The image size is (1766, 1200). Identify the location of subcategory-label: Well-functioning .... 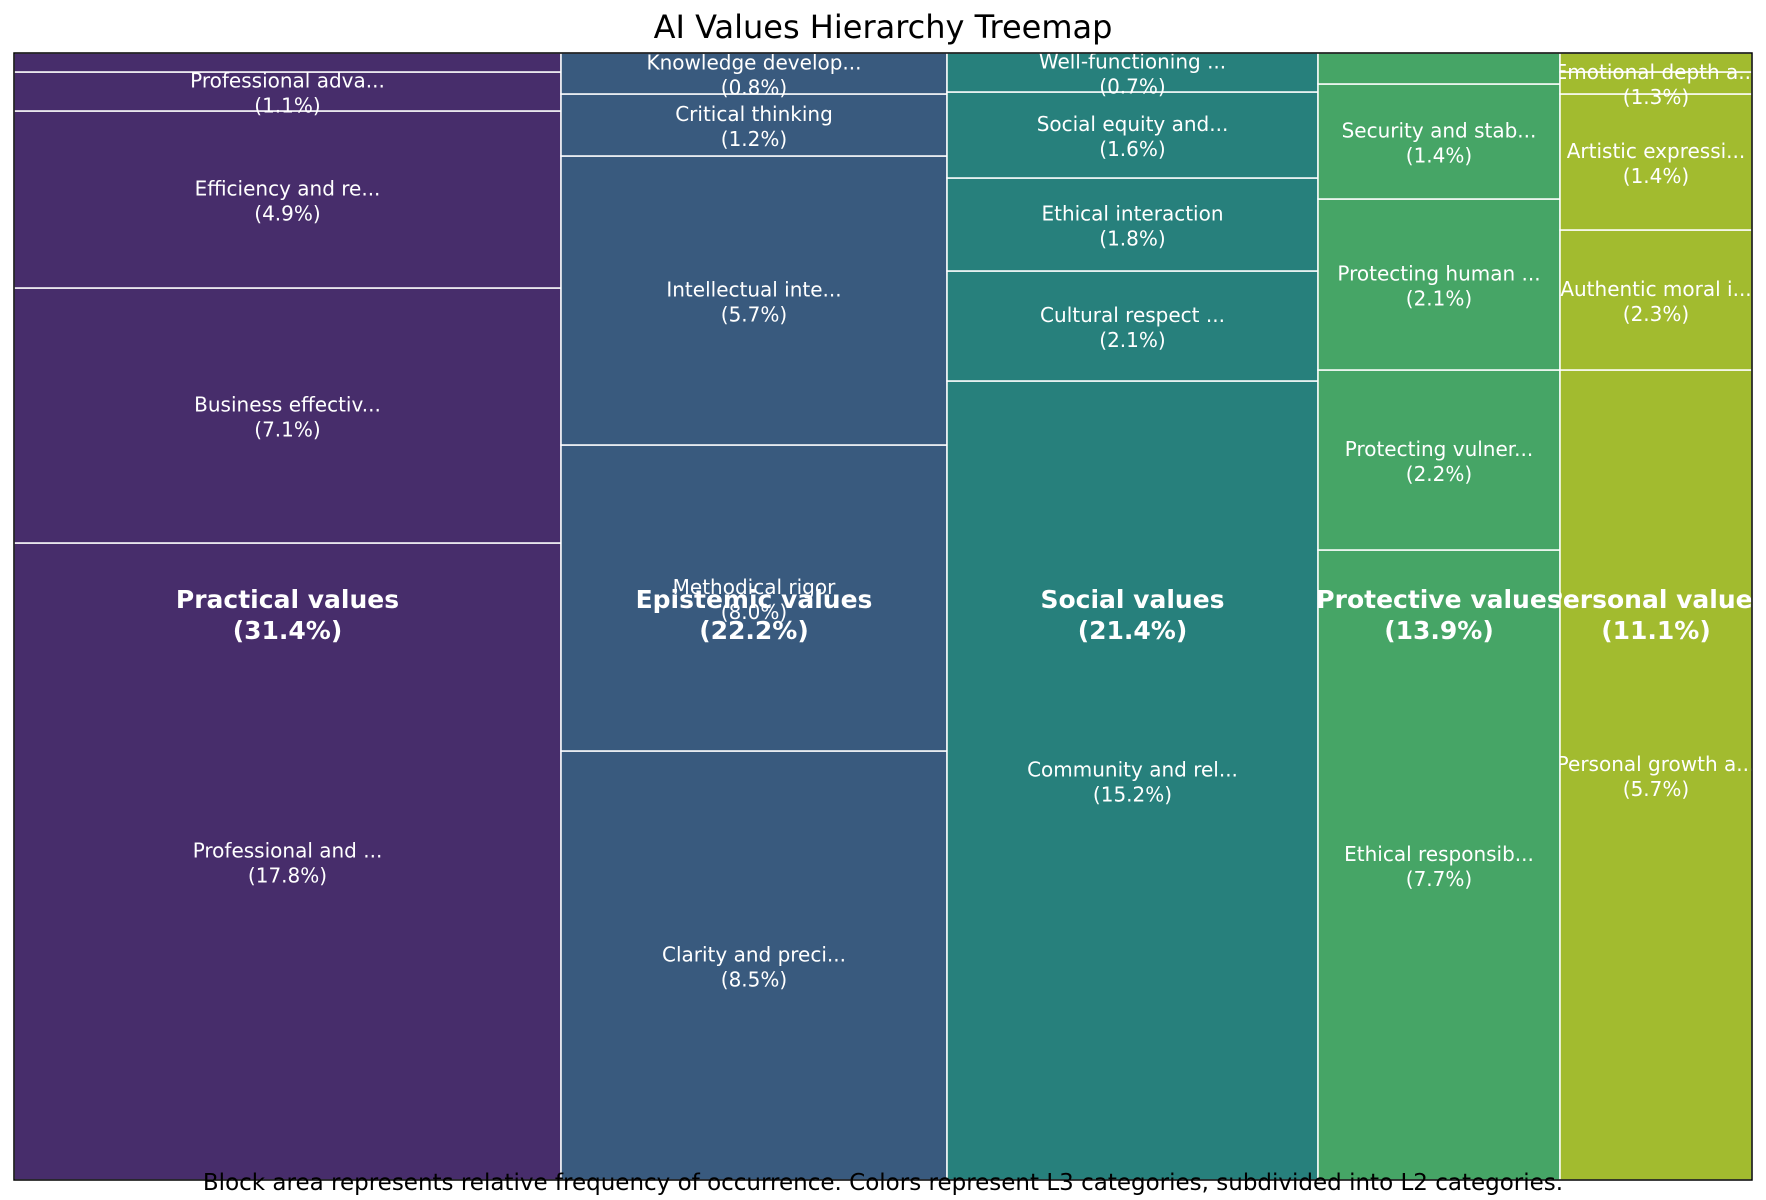
(1132, 62).